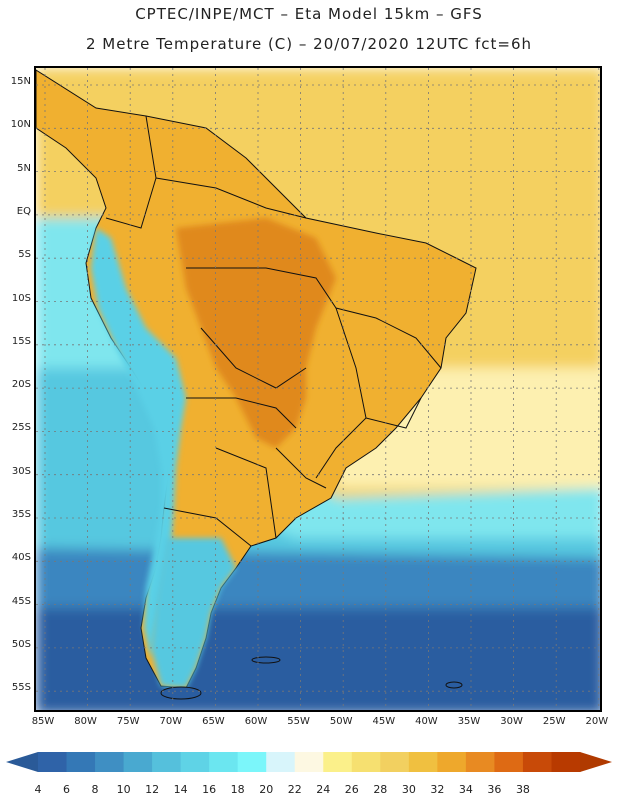  I want to click on latitude-label: 15S, so click(21, 341).